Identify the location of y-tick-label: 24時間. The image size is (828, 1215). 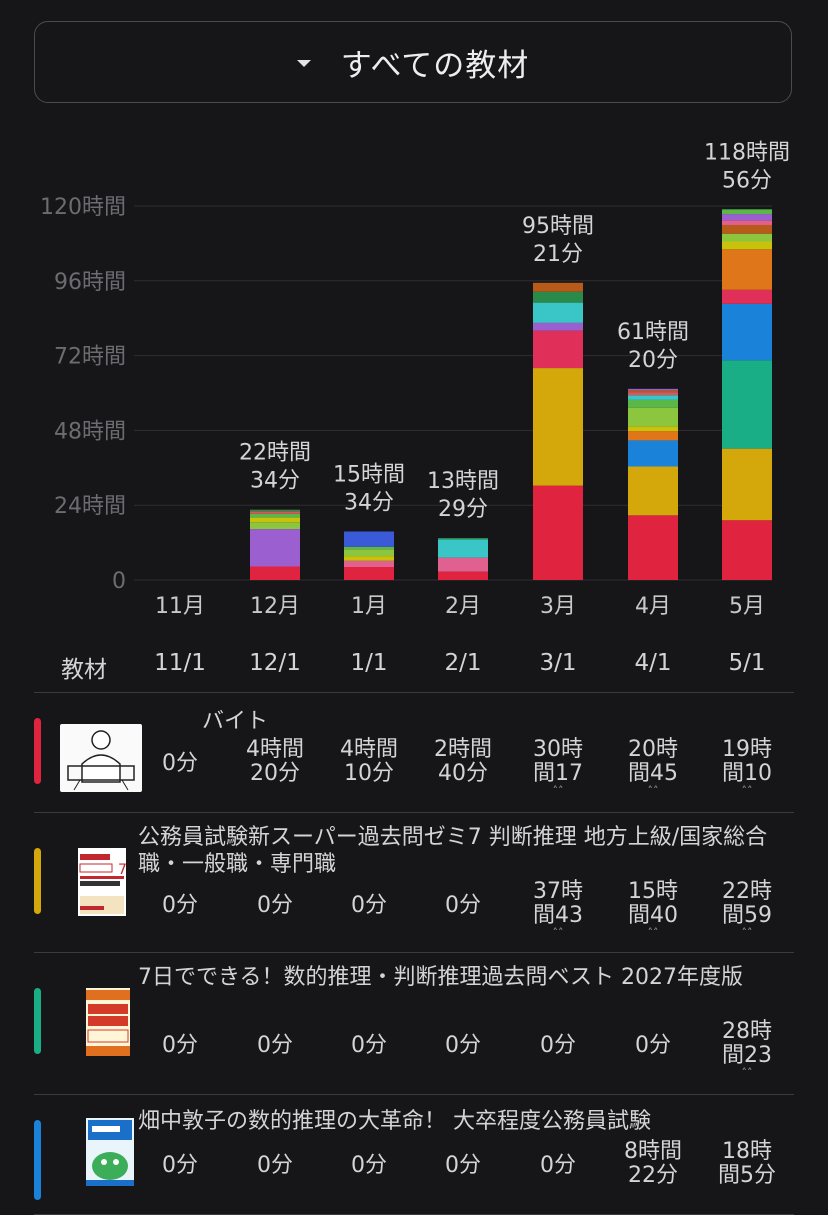
(90, 506).